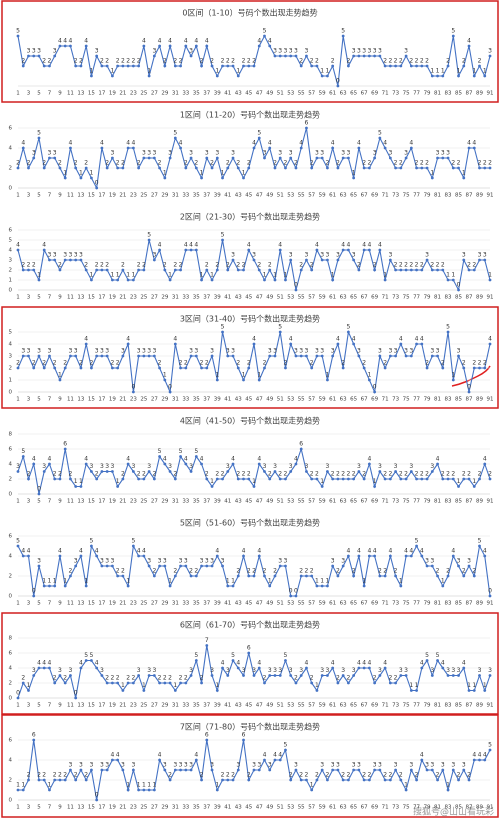 This screenshot has height=820, width=500. Describe the element at coordinates (154, 706) in the screenshot. I see `x-tick-label: 27` at that location.